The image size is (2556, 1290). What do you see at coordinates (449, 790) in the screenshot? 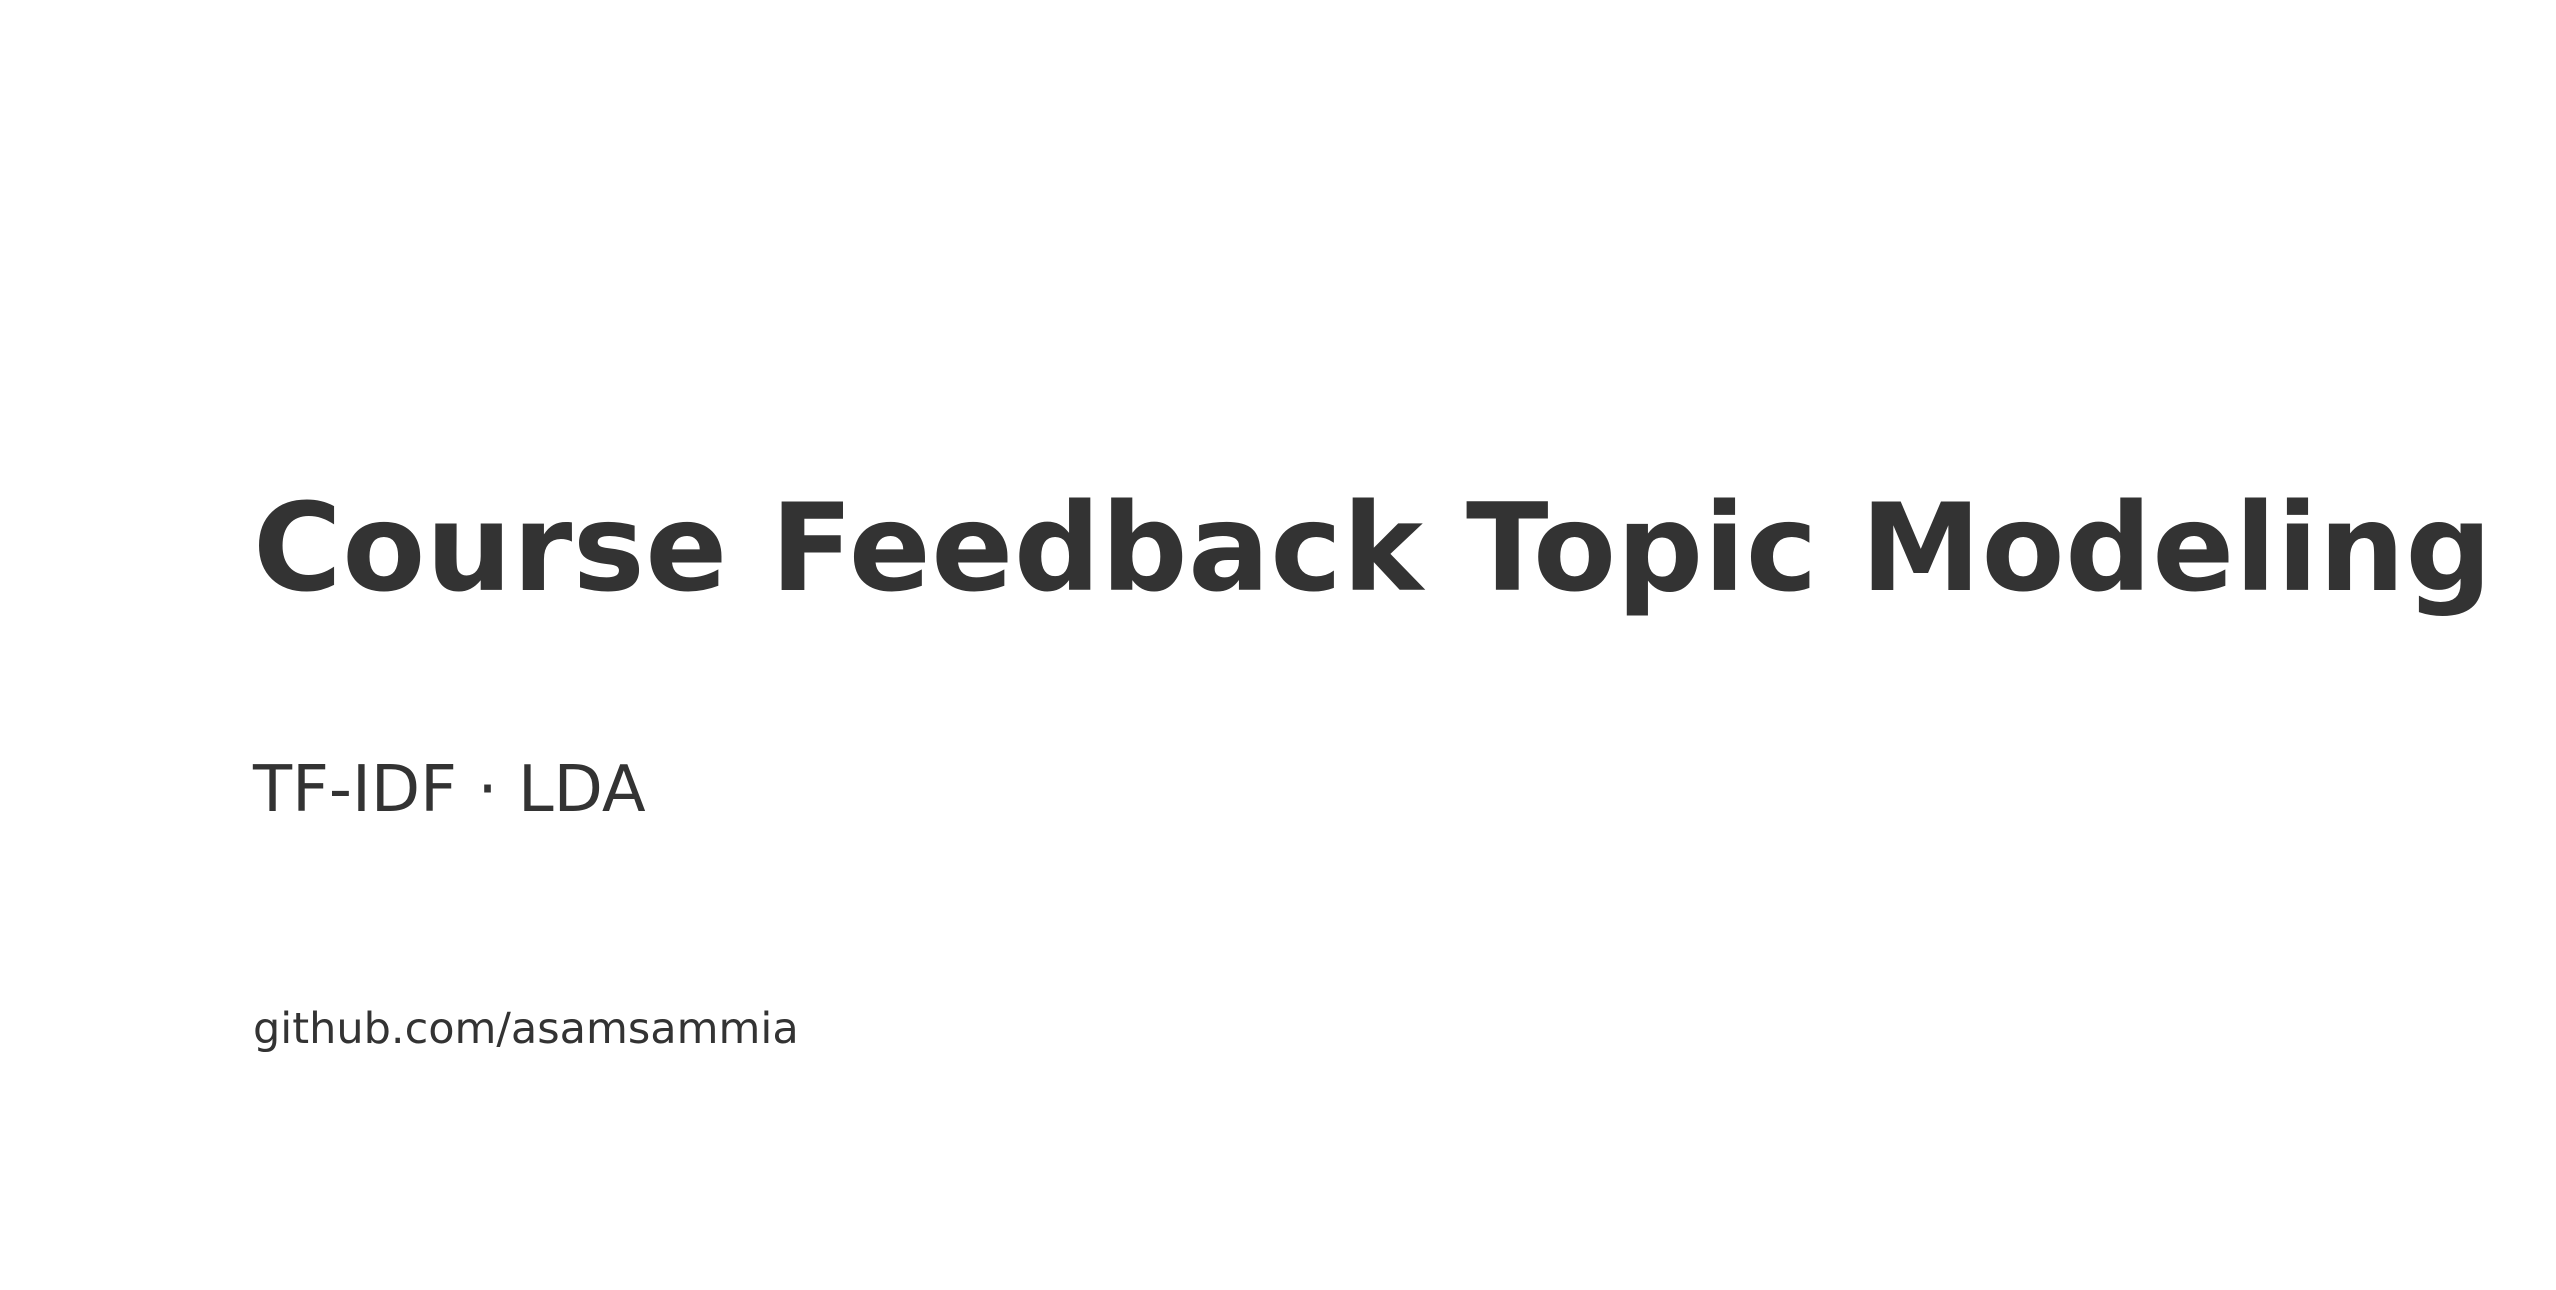
I see `slide-subtitle: TF-IDF · LDA` at bounding box center [449, 790].